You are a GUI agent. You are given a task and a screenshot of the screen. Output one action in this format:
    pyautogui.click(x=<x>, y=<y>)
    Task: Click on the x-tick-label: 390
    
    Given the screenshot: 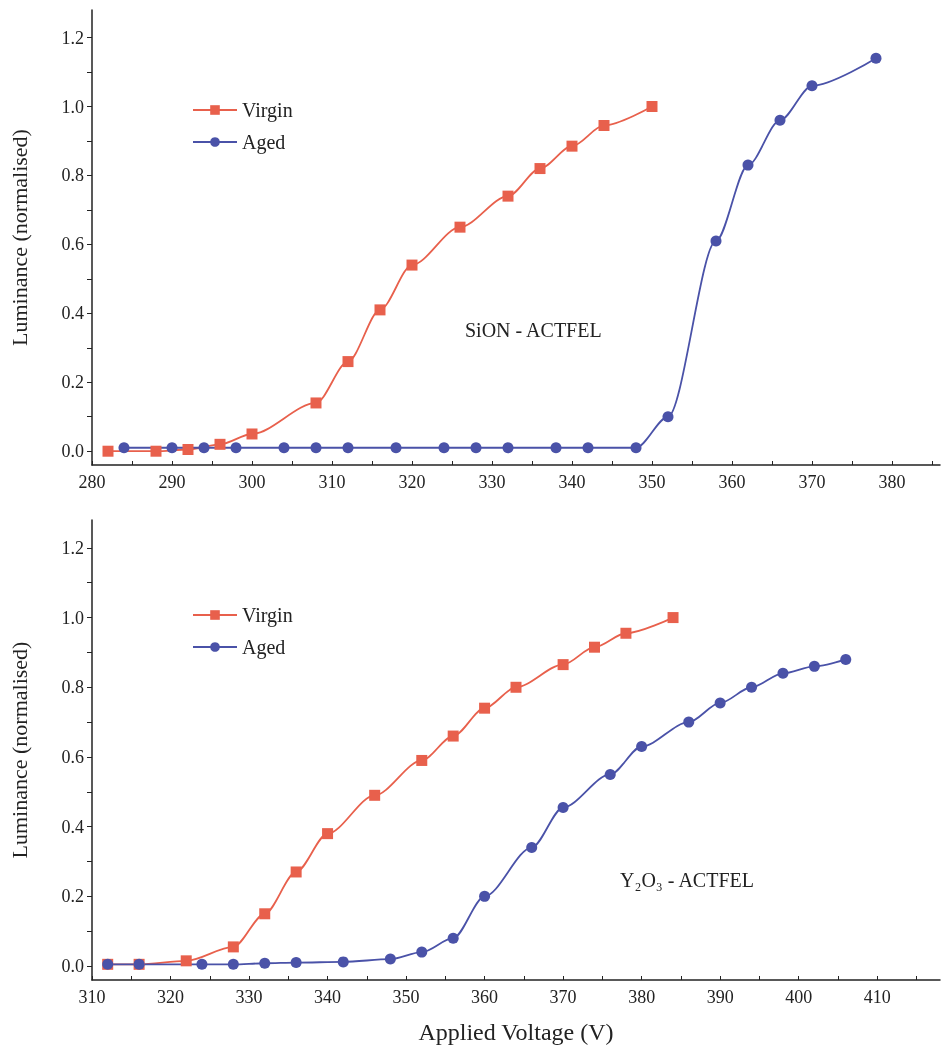 What is the action you would take?
    pyautogui.click(x=720, y=997)
    